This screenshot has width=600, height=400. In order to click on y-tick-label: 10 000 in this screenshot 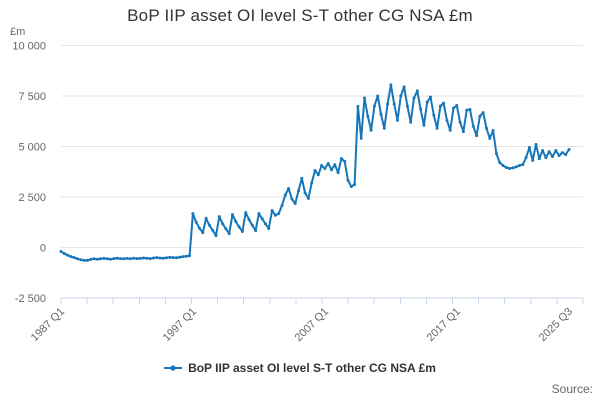, I will do `click(29, 47)`.